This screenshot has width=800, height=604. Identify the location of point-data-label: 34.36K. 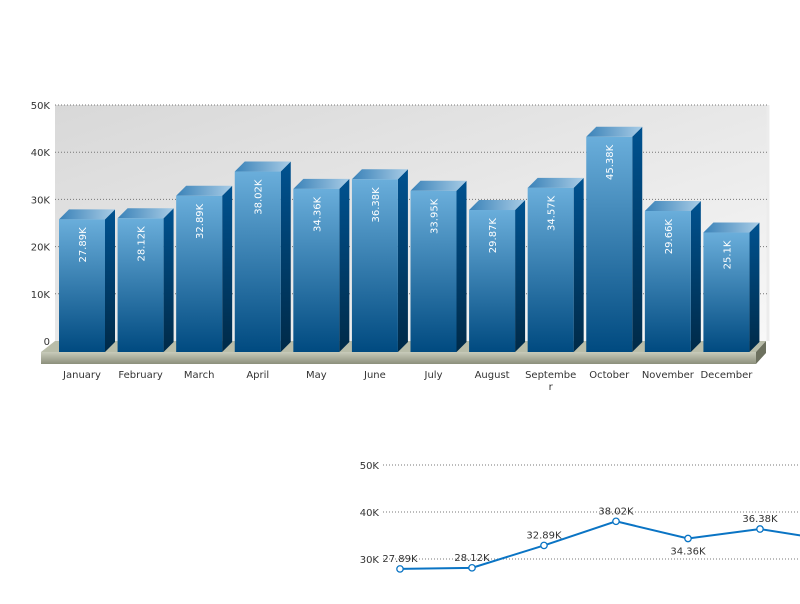
(688, 552).